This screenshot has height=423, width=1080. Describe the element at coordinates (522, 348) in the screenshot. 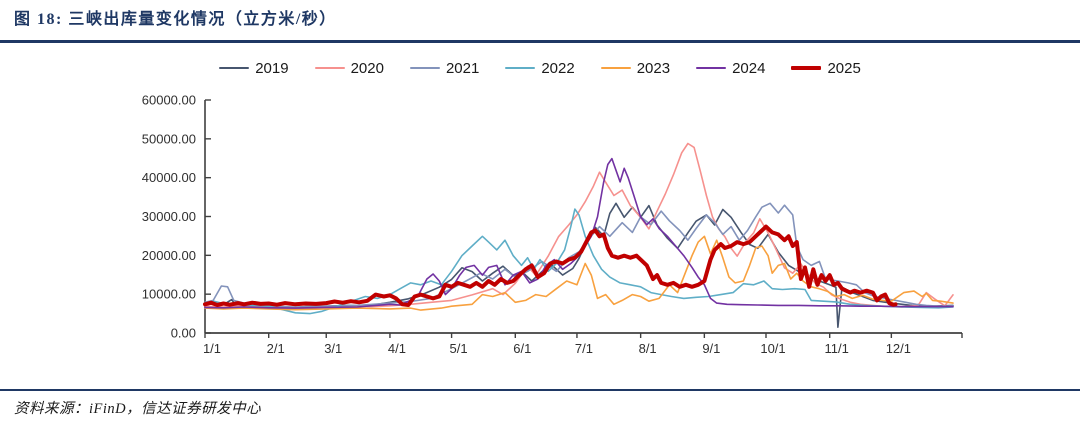

I see `x-tick-label: 6/1` at that location.